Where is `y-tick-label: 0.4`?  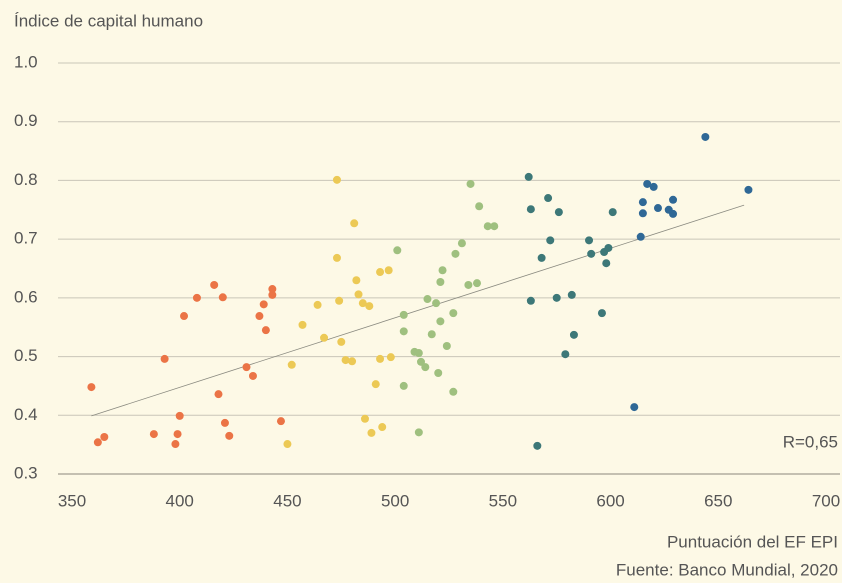 y-tick-label: 0.4 is located at coordinates (26, 414).